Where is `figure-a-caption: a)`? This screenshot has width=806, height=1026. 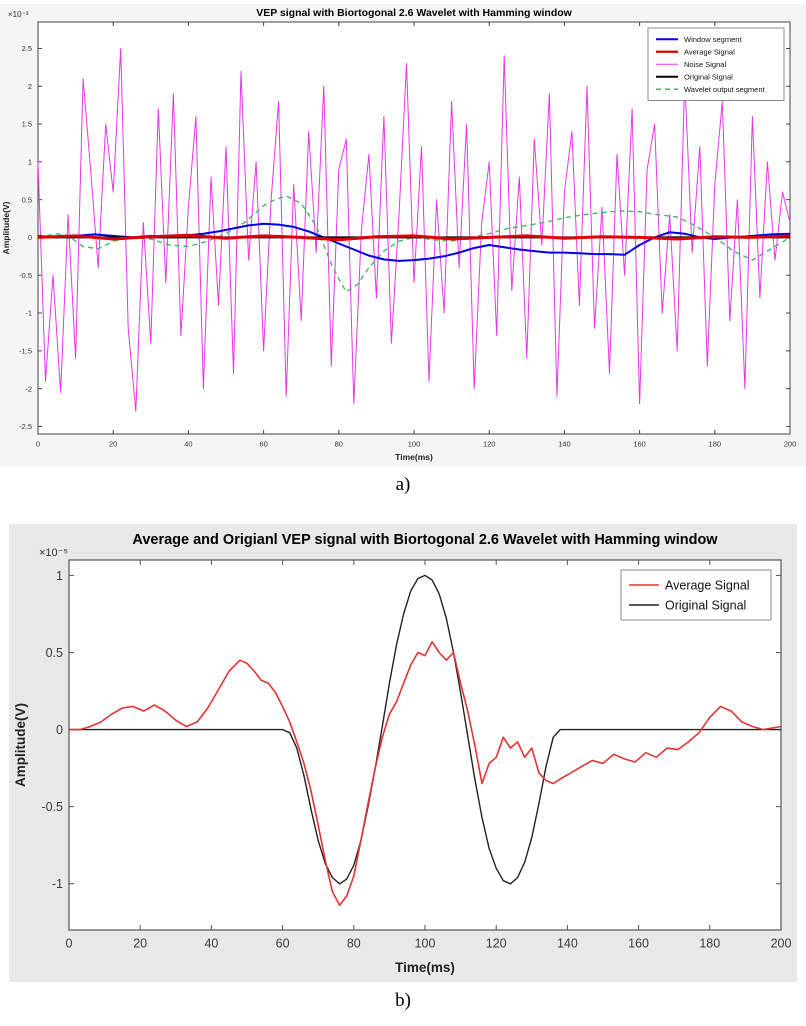
figure-a-caption: a) is located at coordinates (403, 484).